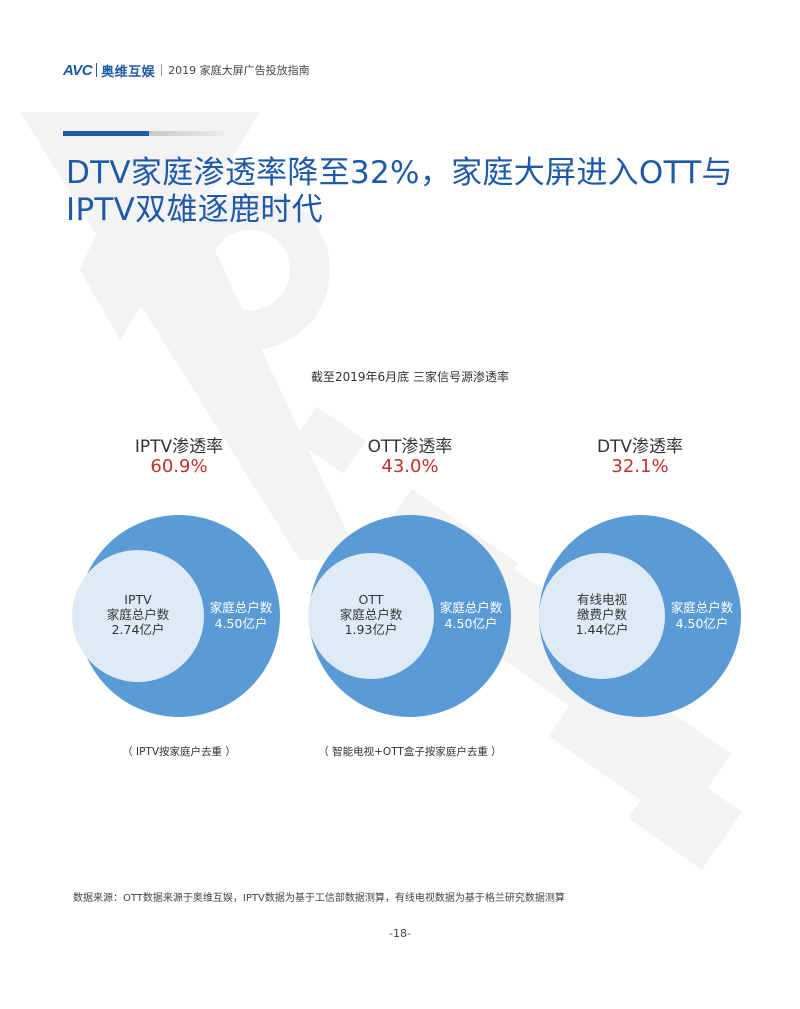 This screenshot has width=800, height=1009. Describe the element at coordinates (640, 466) in the screenshot. I see `panel-rate-value: 32.1%` at that location.